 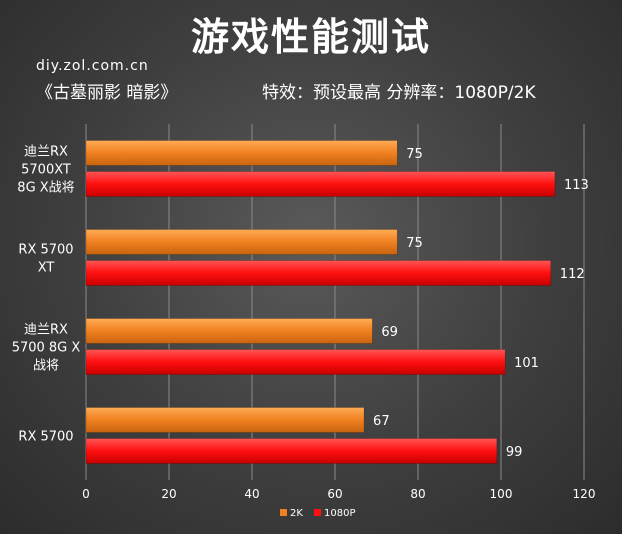 I want to click on category-label: RX 5700, so click(x=45, y=437).